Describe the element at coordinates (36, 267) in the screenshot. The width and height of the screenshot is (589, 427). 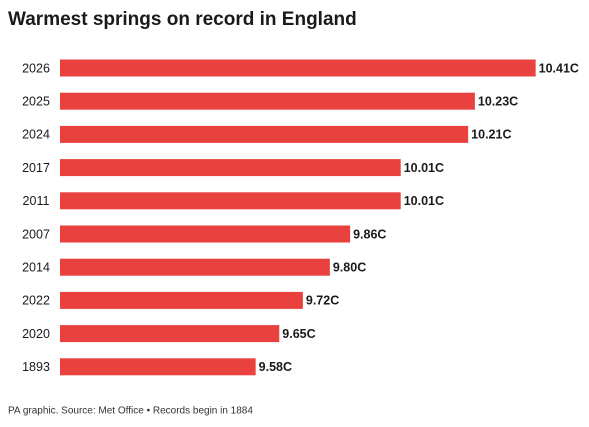
I see `y-tick-label: 2014` at that location.